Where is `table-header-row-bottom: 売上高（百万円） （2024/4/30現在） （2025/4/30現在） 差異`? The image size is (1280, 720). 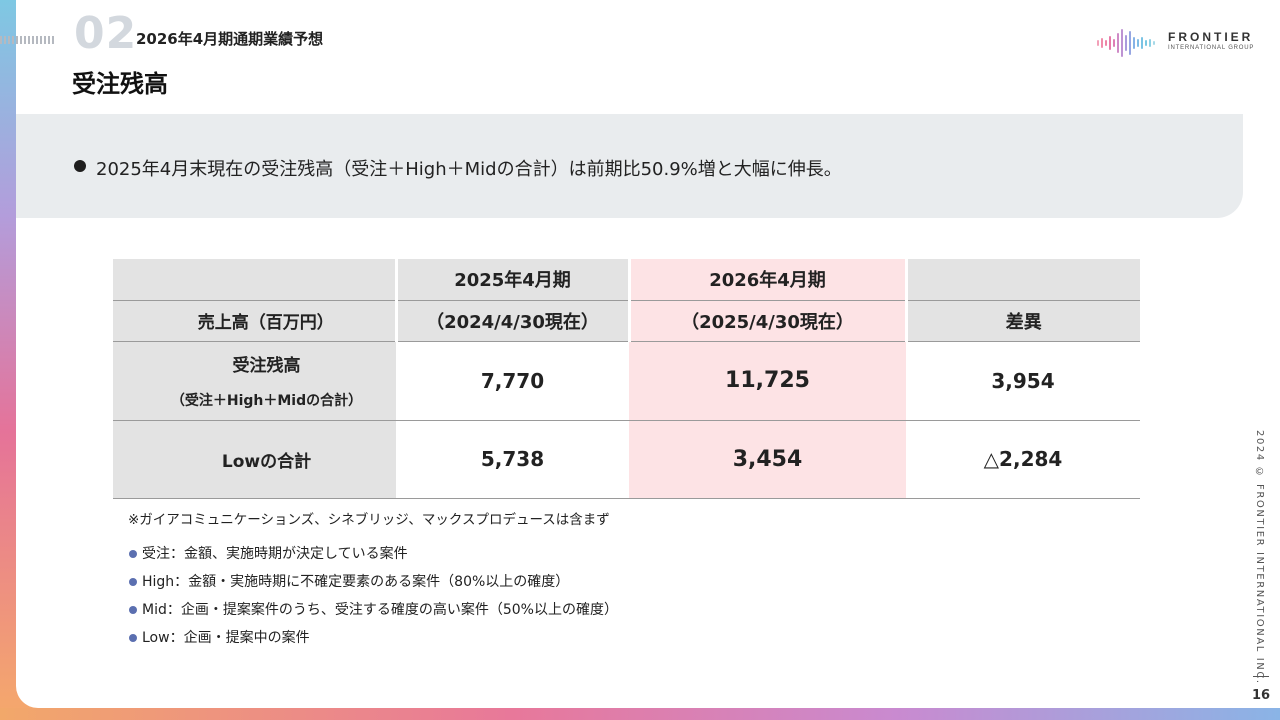 table-header-row-bottom: 売上高（百万円） （2024/4/30現在） （2025/4/30現在） 差異 is located at coordinates (626, 321).